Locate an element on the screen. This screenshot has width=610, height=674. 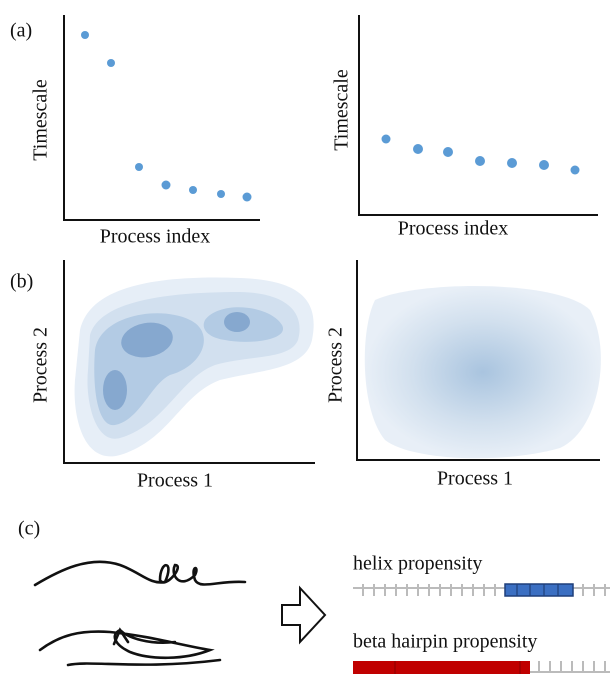
row-label: beta hairpin propensity is located at coordinates (445, 642).